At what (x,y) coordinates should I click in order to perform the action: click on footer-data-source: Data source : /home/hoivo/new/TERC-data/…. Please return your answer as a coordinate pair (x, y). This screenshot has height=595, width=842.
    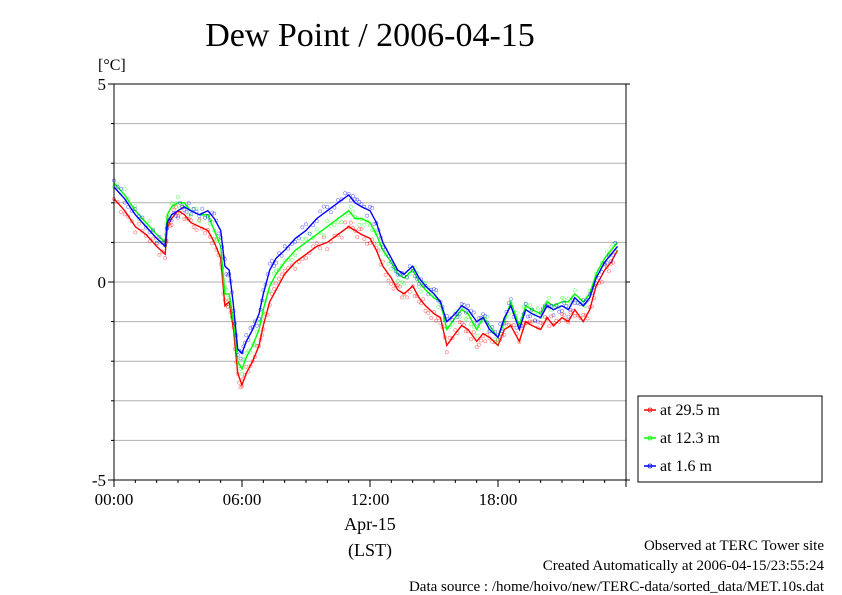
    Looking at the image, I should click on (617, 587).